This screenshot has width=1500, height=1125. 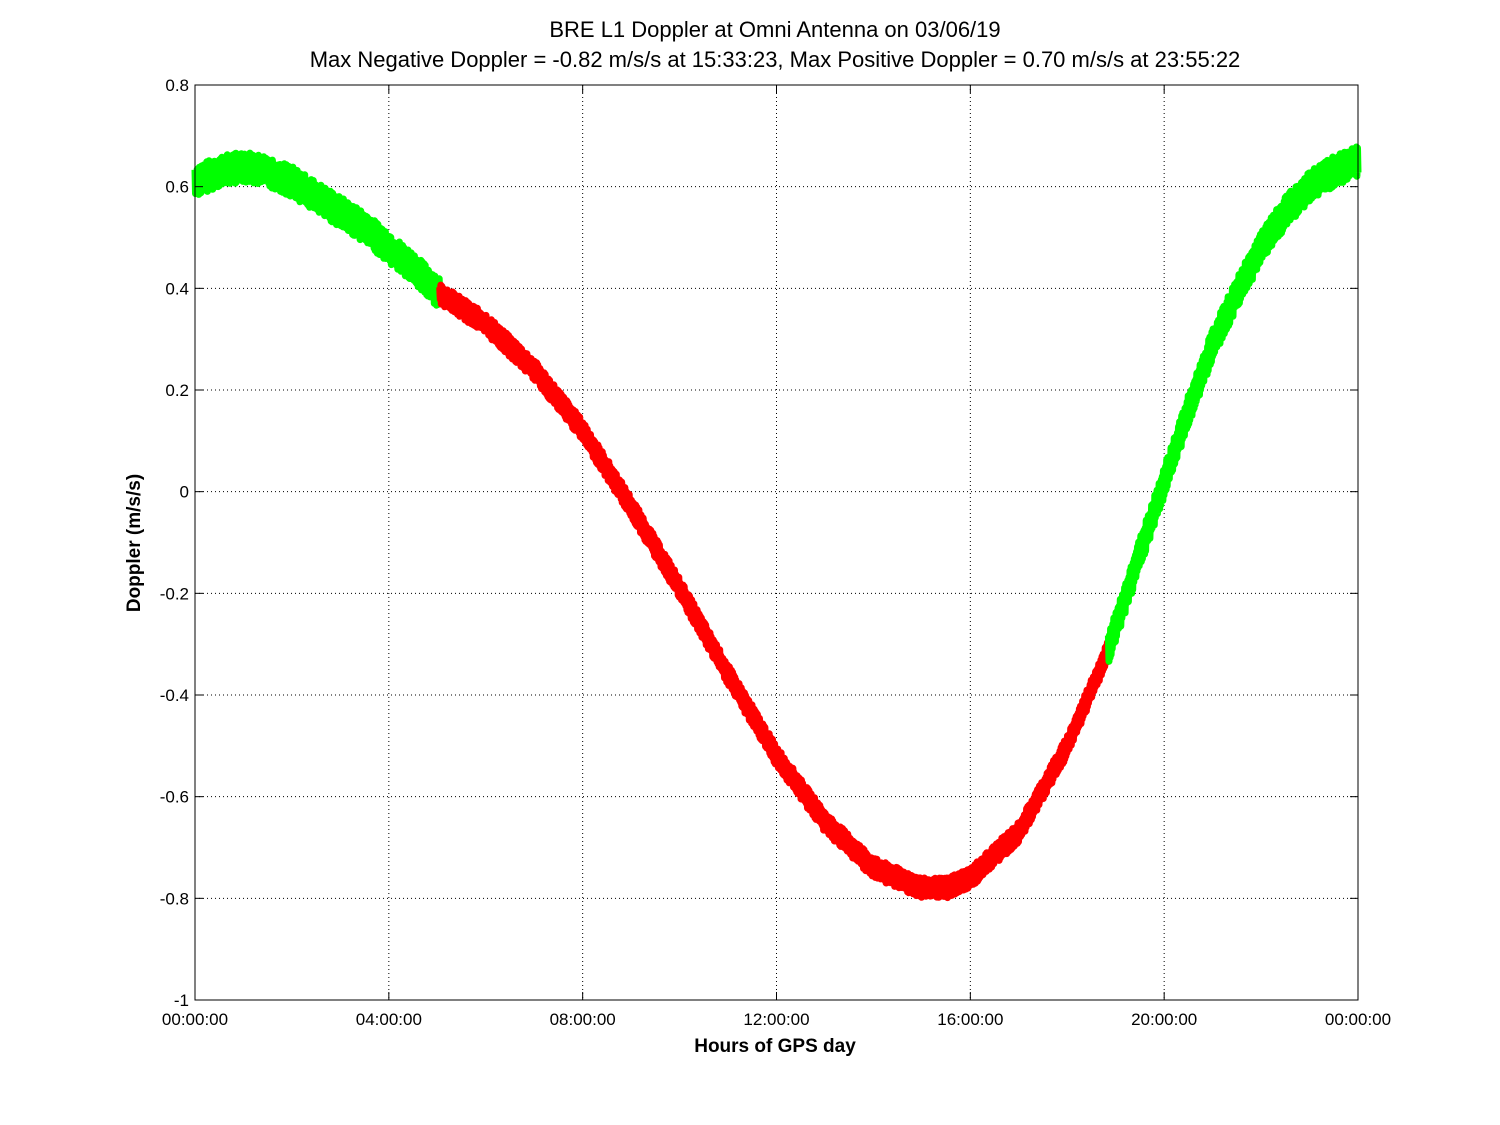 I want to click on x-tick-label: 12:00:00, so click(x=776, y=1019).